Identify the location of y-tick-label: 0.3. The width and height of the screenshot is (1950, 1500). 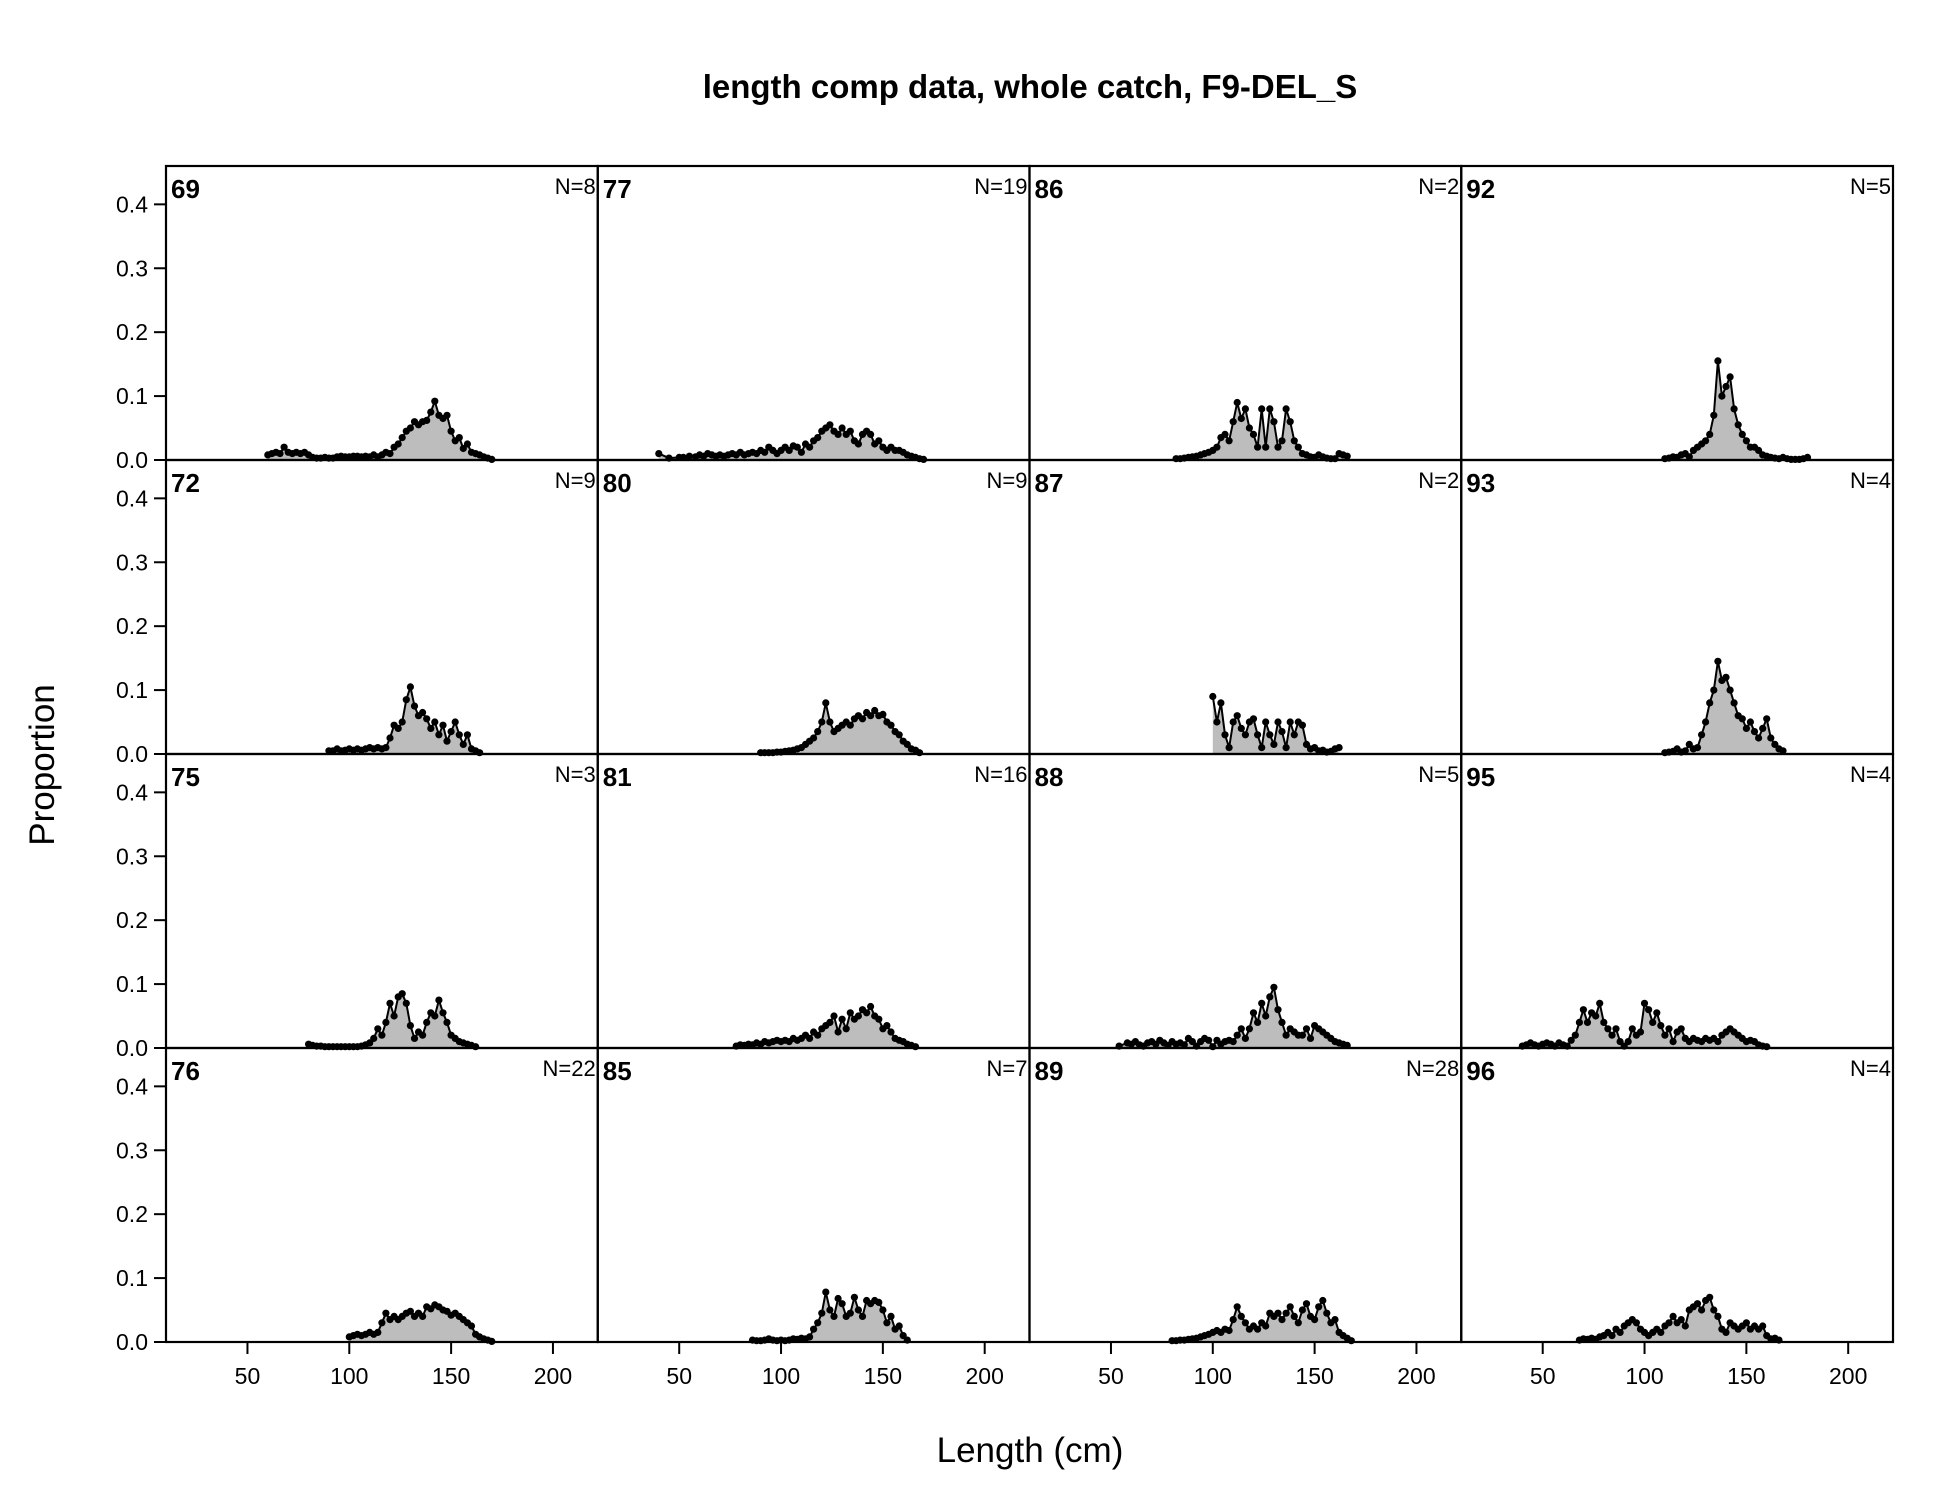
(132, 856).